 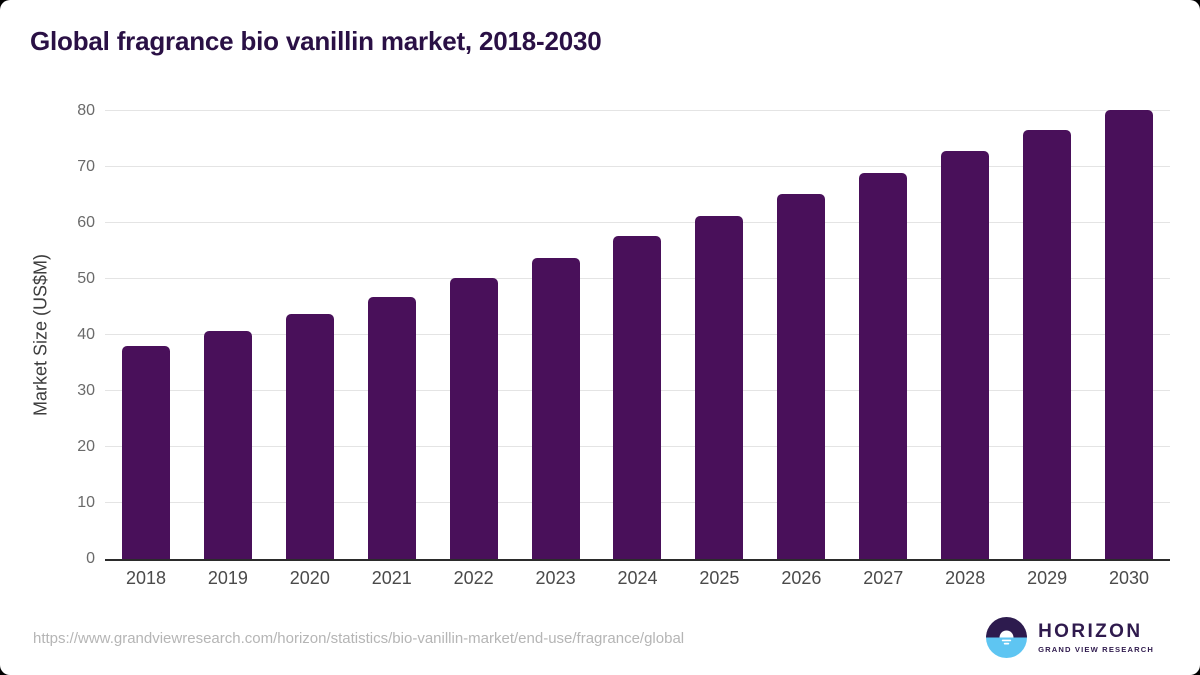 I want to click on logo-subtitle: GRAND VIEW RESEARCH, so click(x=1096, y=649).